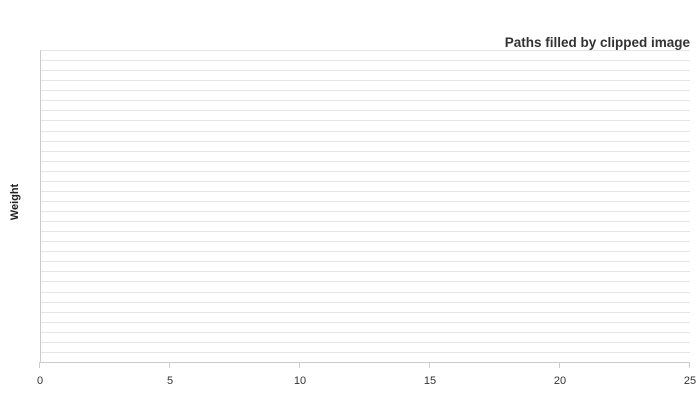 The height and width of the screenshot is (400, 700). Describe the element at coordinates (430, 381) in the screenshot. I see `x-tick-label: 15` at that location.